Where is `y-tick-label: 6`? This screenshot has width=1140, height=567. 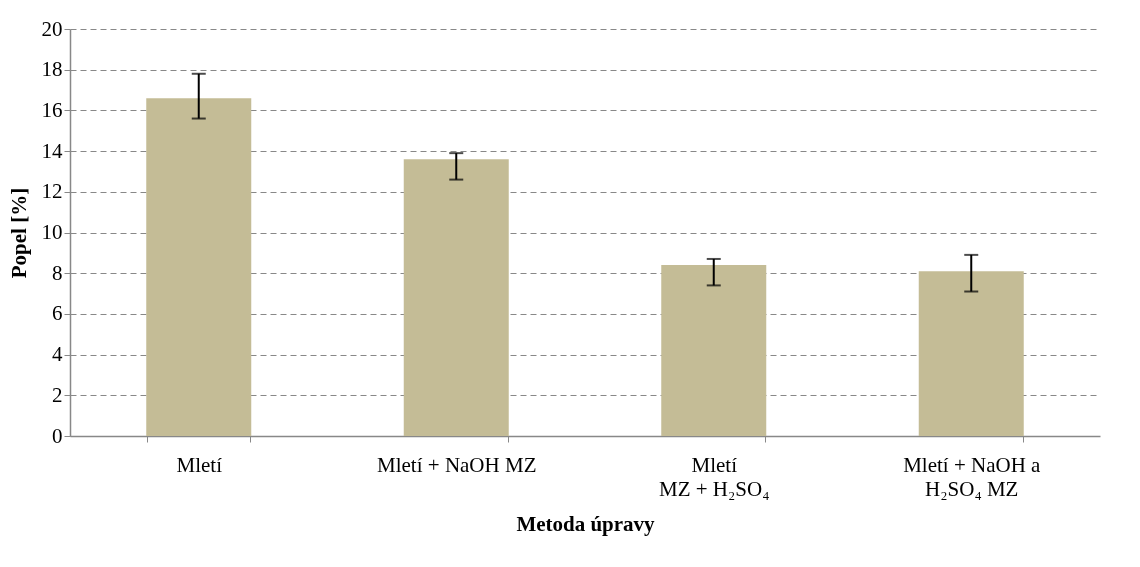 y-tick-label: 6 is located at coordinates (57, 313).